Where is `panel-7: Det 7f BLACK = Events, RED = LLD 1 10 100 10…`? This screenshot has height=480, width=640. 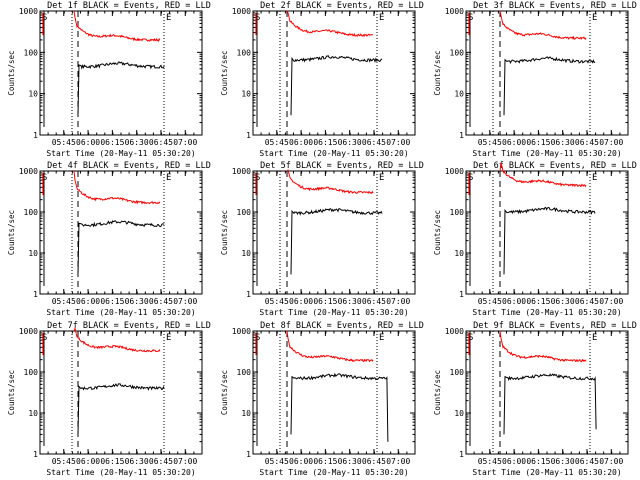 panel-7: Det 7f BLACK = Events, RED = LLD 1 10 100 10… is located at coordinates (109, 399).